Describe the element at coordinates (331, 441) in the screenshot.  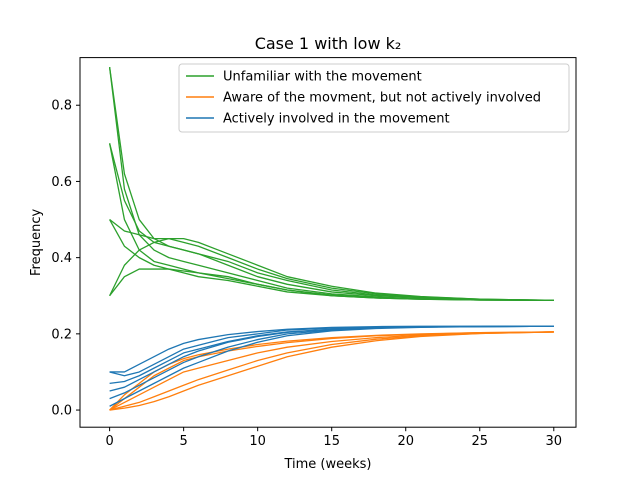
I see `x-tick-label: 15` at that location.